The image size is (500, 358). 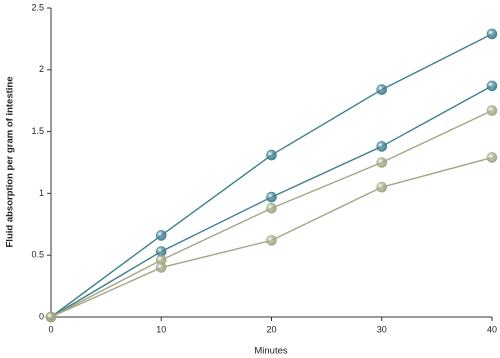 I want to click on x-axis-title: Minutes, so click(x=271, y=351).